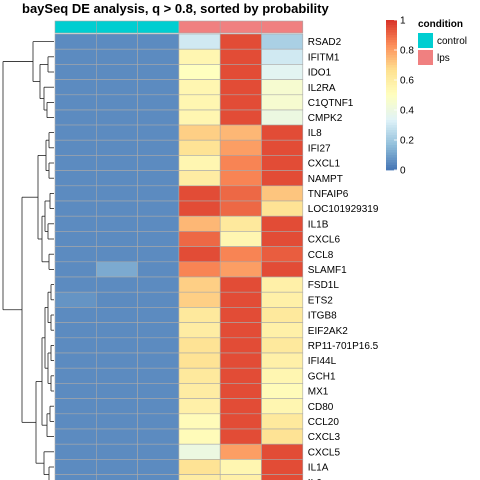  I want to click on row-label: CXCL1, so click(324, 164).